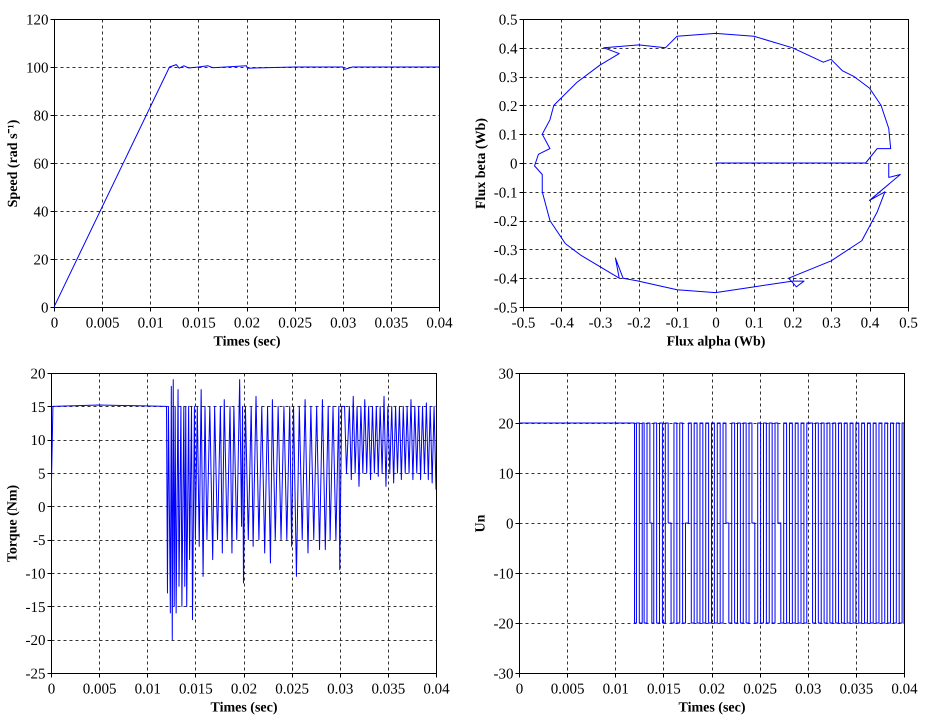 The image size is (936, 723). Describe the element at coordinates (481, 163) in the screenshot. I see `y-axis-title: Flux beta (Wb)` at that location.